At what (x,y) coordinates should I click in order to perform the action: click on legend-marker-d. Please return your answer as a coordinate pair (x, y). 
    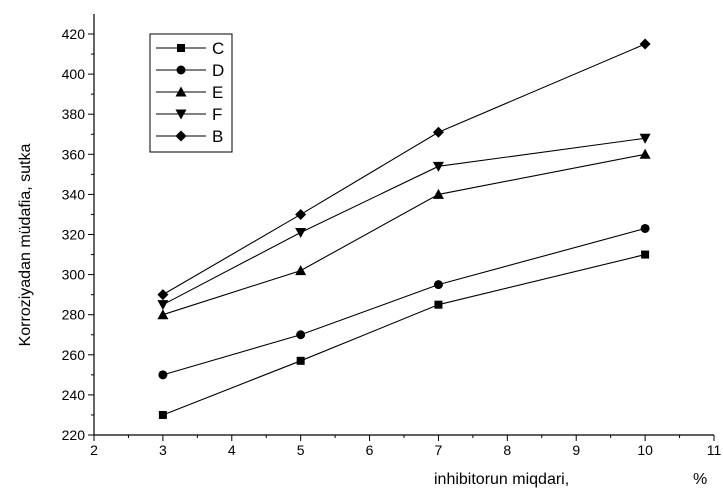
    Looking at the image, I should click on (181, 70).